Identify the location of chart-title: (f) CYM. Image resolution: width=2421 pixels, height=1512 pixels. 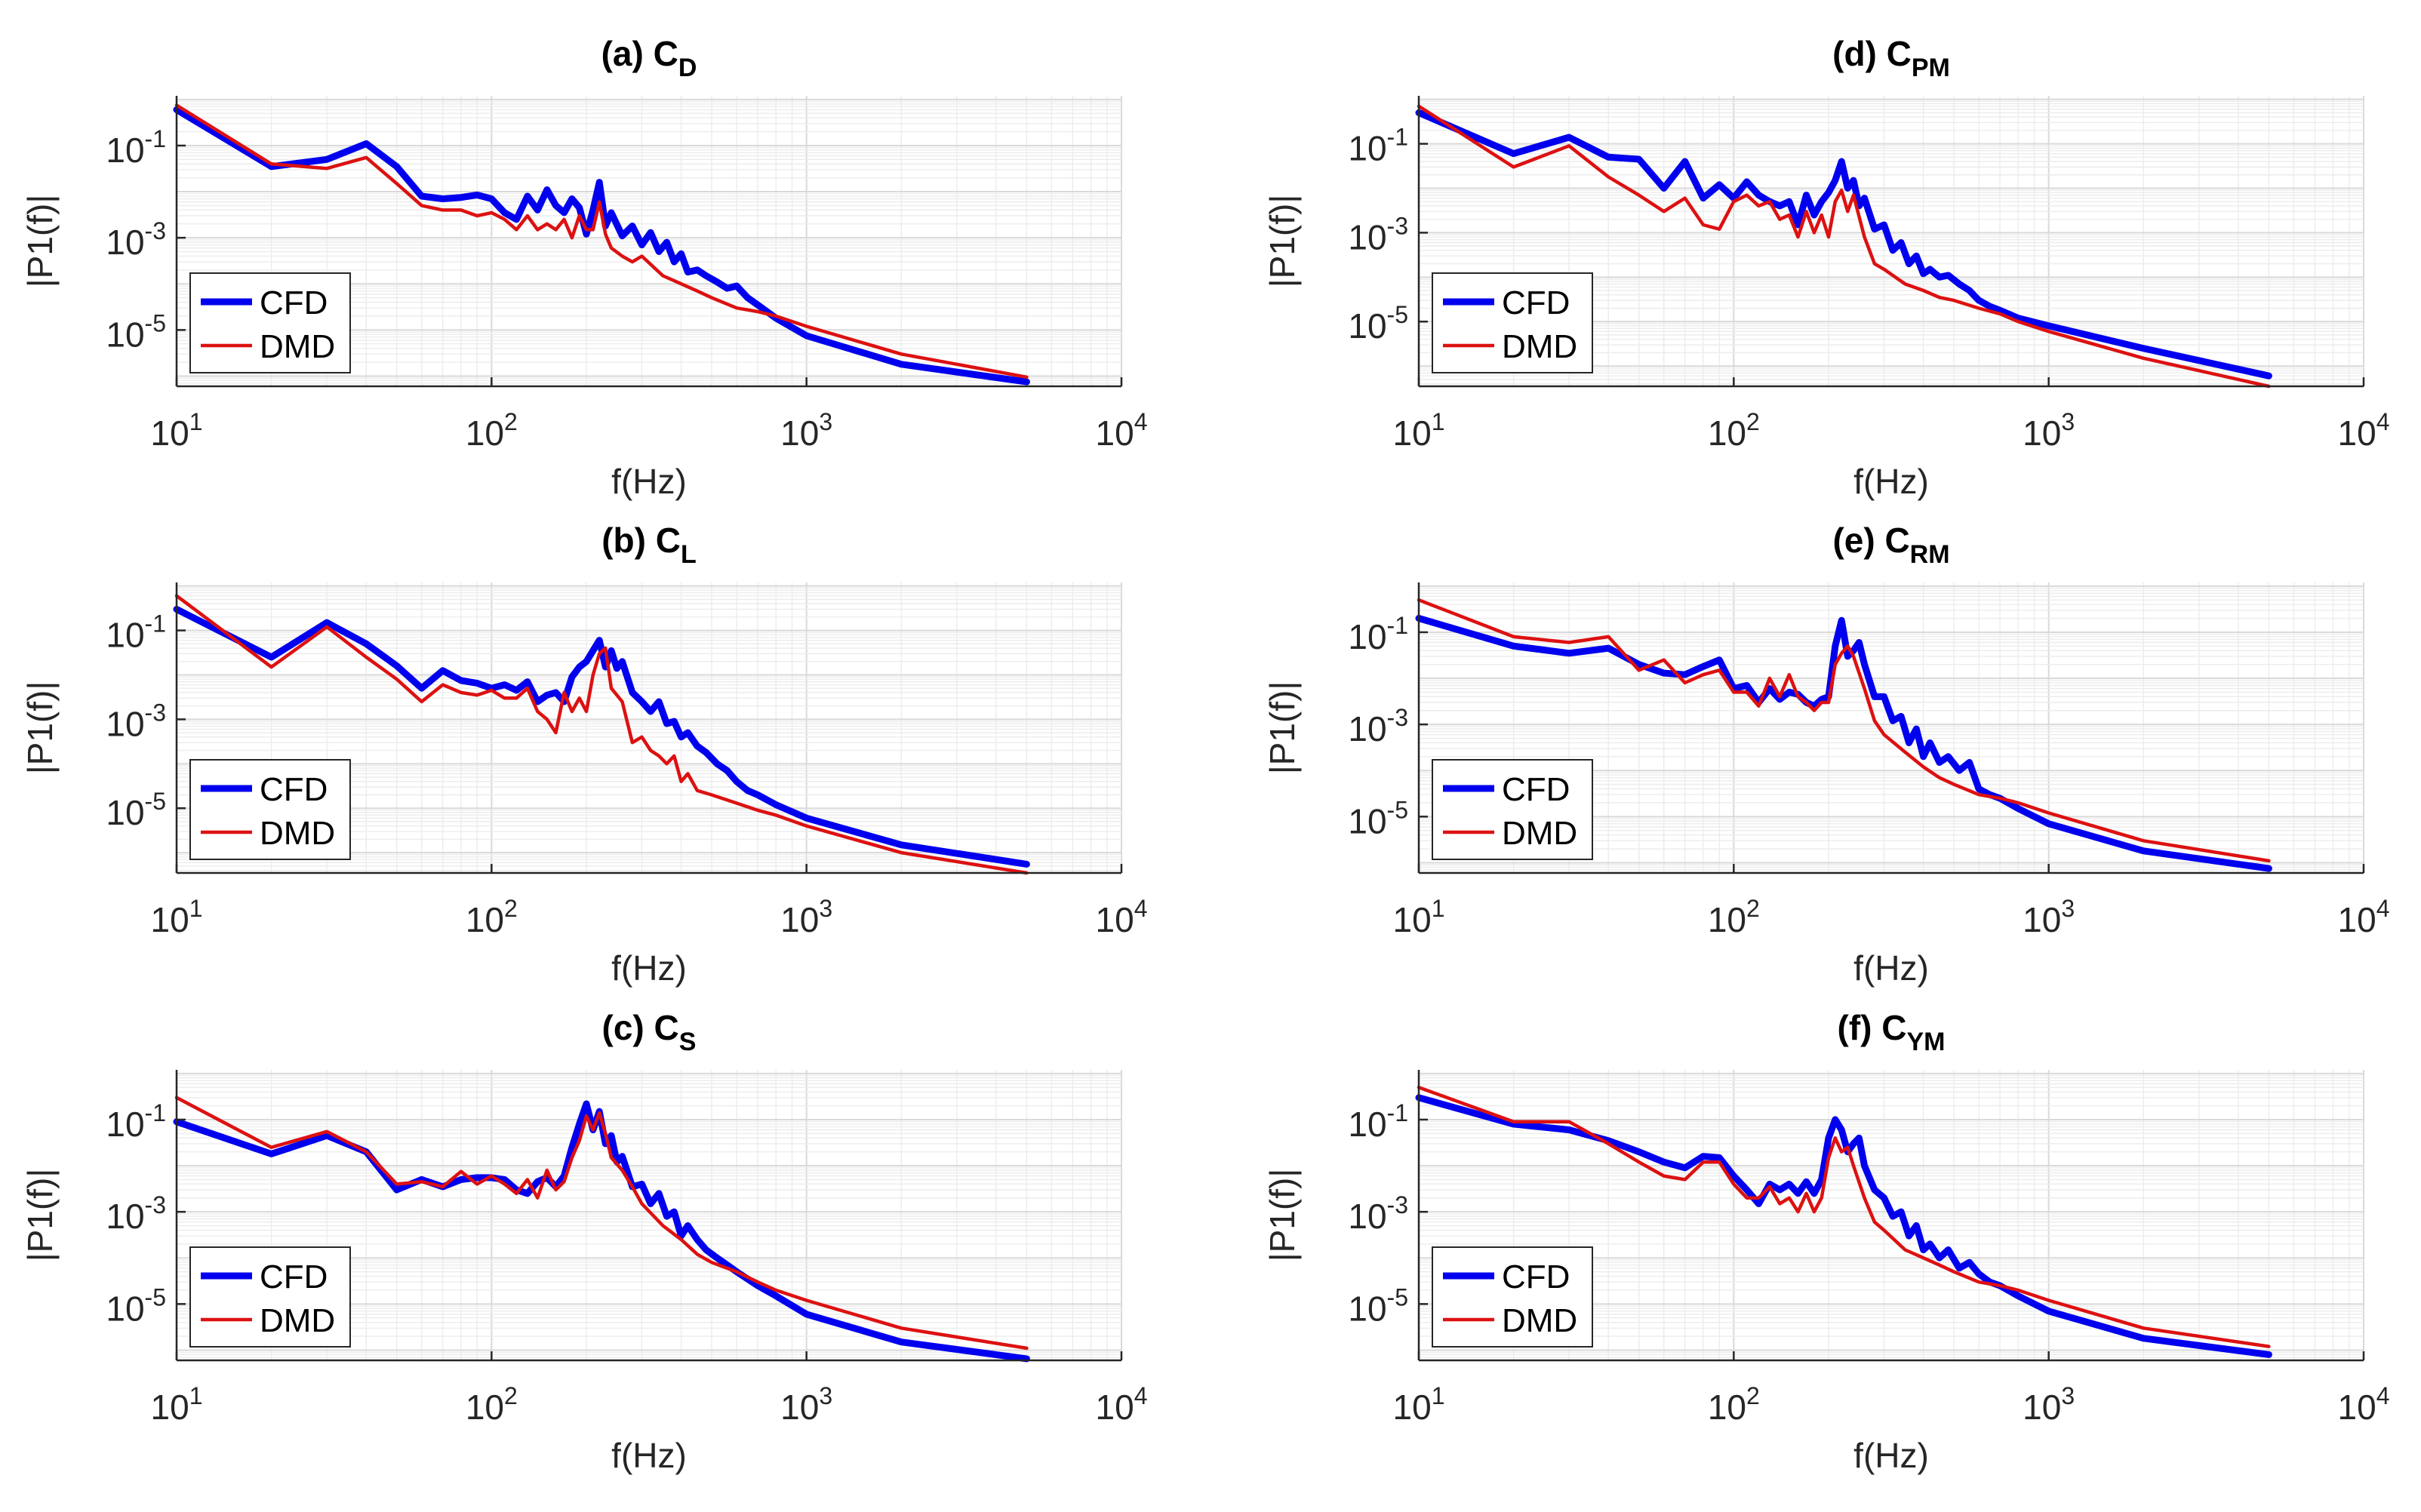
(1892, 1032).